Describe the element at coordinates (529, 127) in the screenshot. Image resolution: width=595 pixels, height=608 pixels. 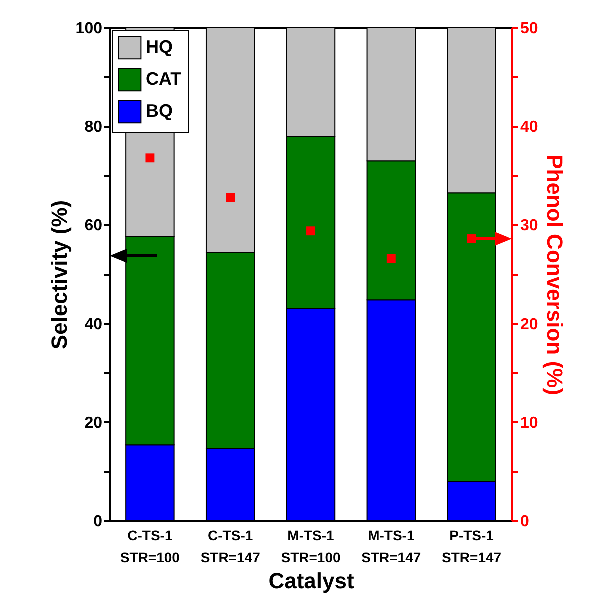
I see `y2-tick-label: 40` at that location.